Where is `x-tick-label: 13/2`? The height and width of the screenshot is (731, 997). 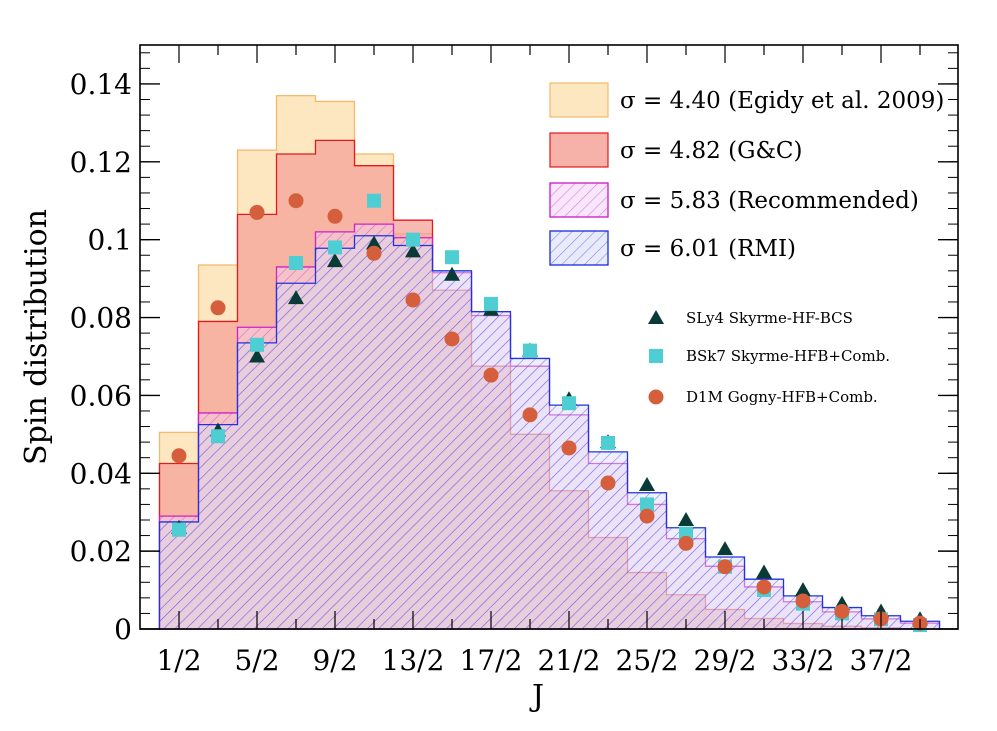
x-tick-label: 13/2 is located at coordinates (413, 660).